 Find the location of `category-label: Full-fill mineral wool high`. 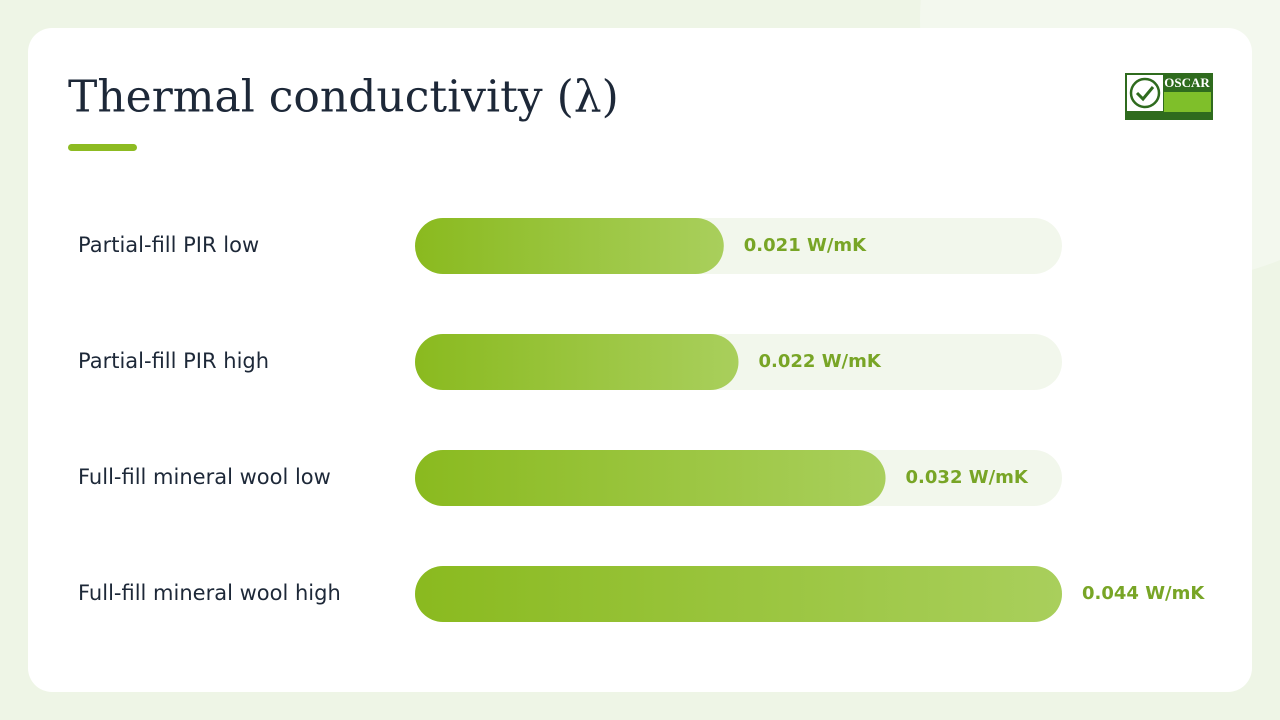

category-label: Full-fill mineral wool high is located at coordinates (209, 593).